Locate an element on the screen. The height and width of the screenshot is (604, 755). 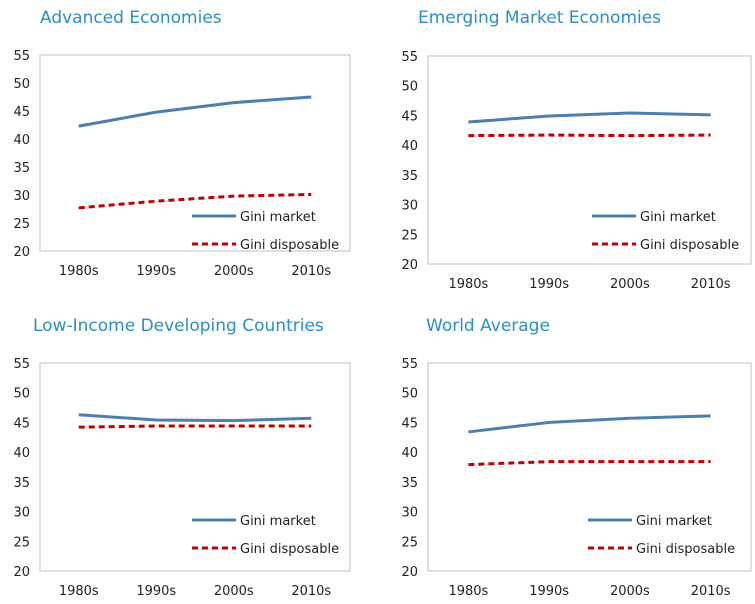
chart-title: Advanced Economies is located at coordinates (131, 18).